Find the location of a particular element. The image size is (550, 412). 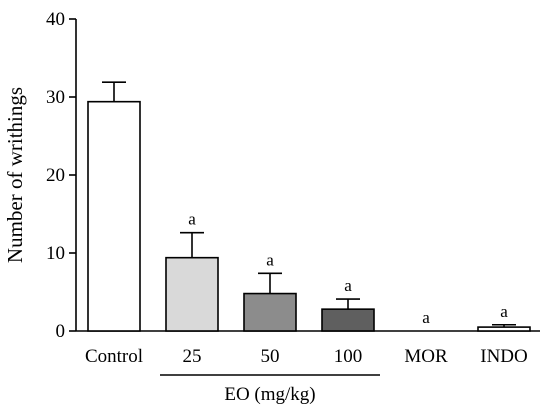

bar-indo is located at coordinates (504, 329).